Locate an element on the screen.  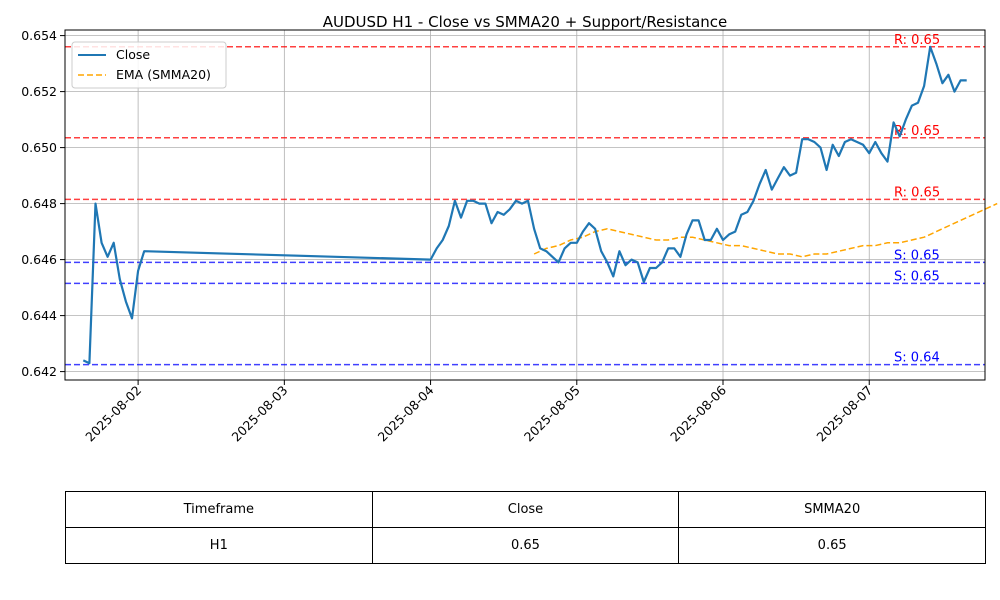
y-tick-label: 0.648 is located at coordinates (39, 203).